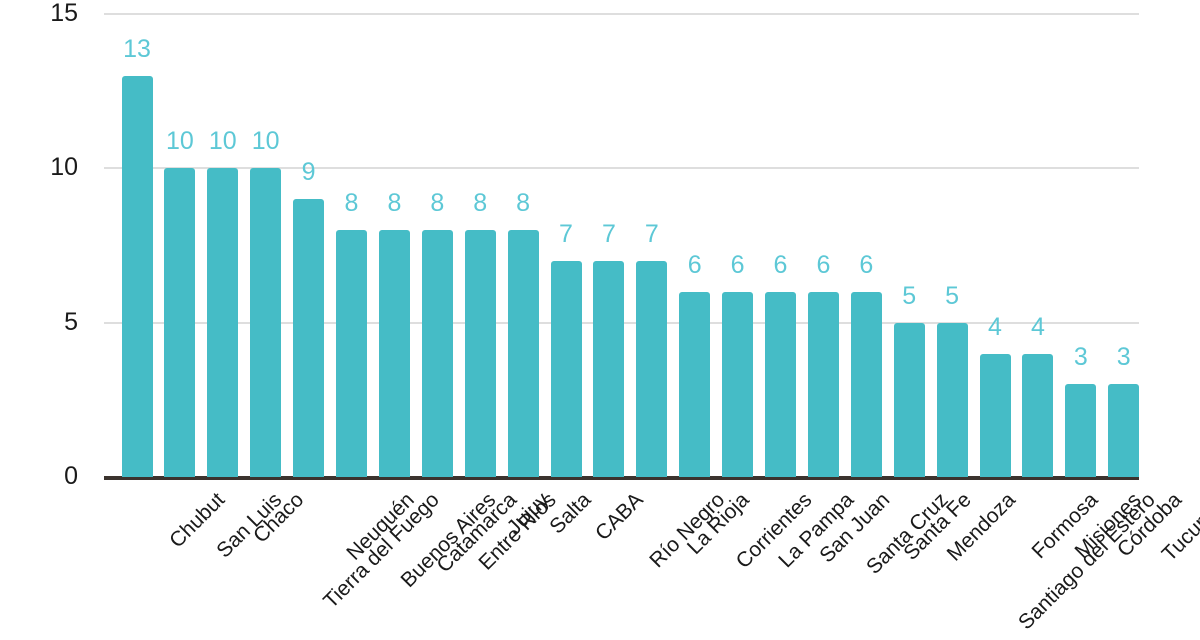  What do you see at coordinates (64, 167) in the screenshot?
I see `y-axis-tick-label: 10` at bounding box center [64, 167].